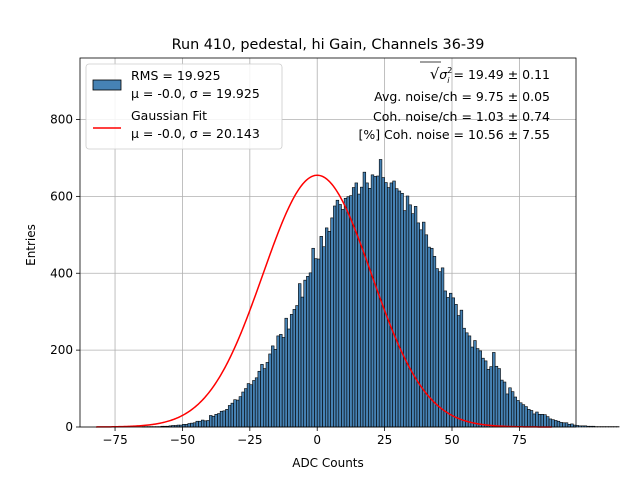 This screenshot has height=480, width=640. What do you see at coordinates (61, 120) in the screenshot?
I see `y-tick-label: 800` at bounding box center [61, 120].